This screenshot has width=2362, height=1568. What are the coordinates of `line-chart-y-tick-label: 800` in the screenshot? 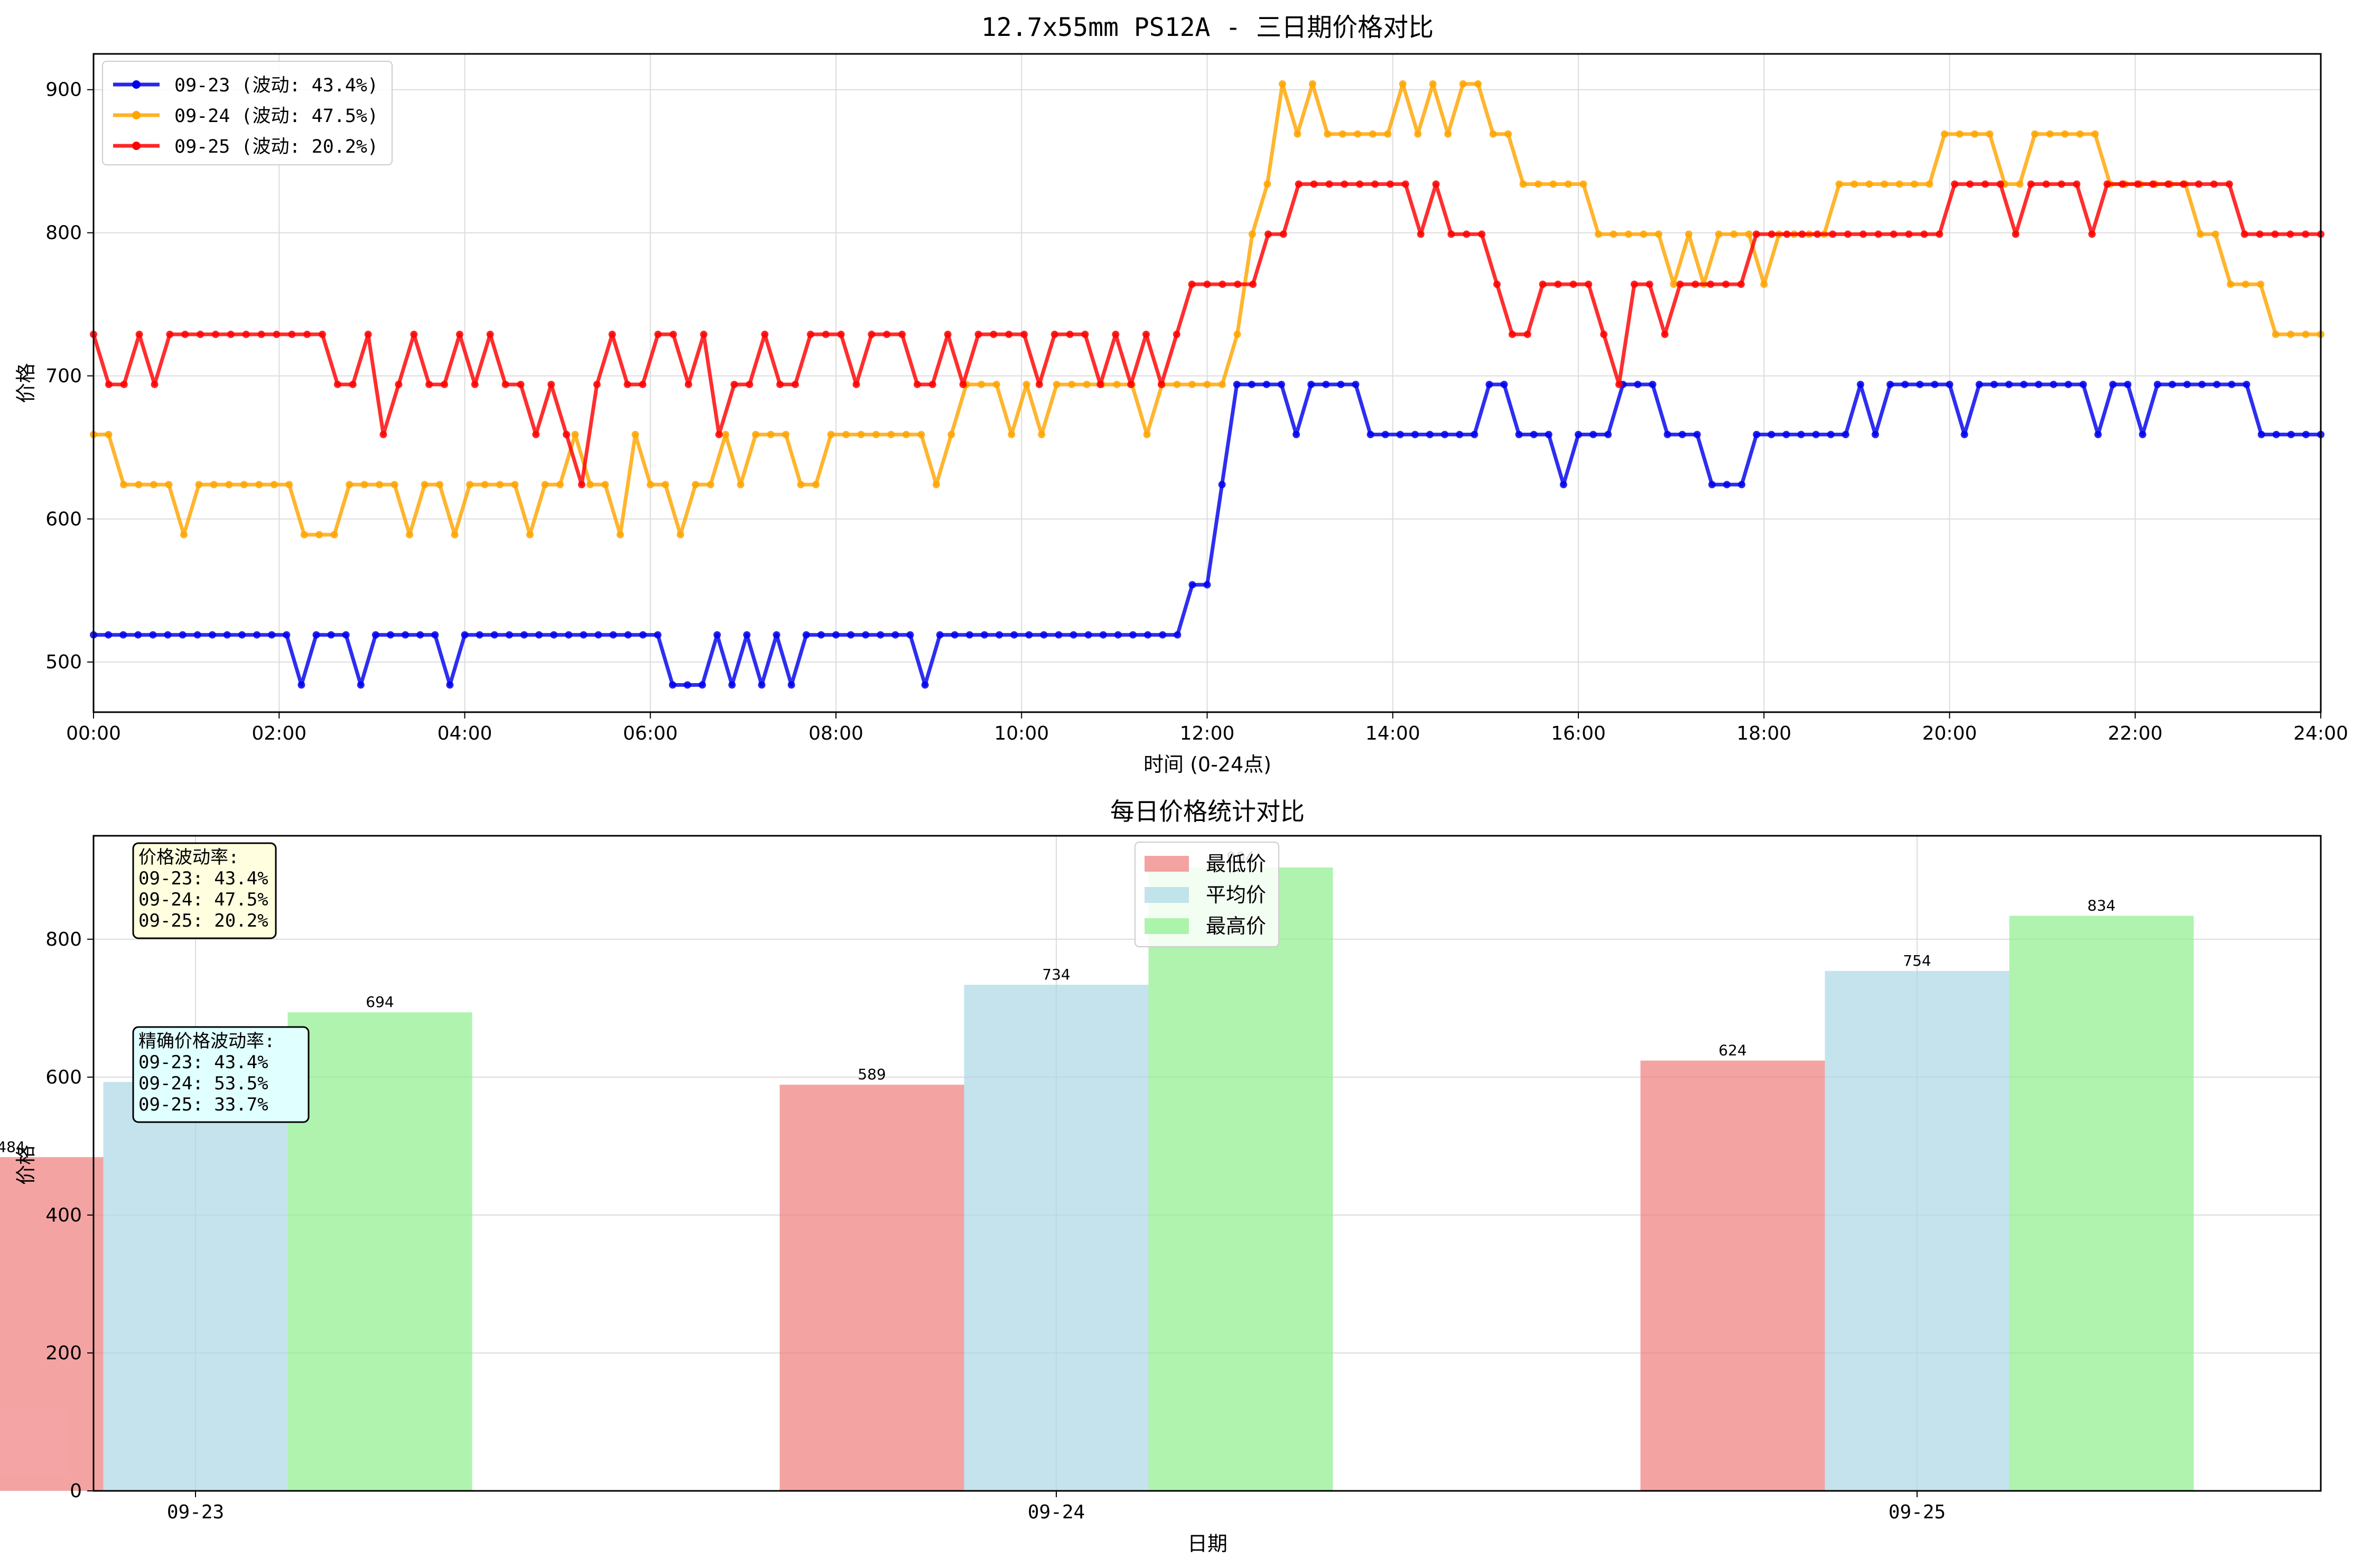 It's located at (63, 233).